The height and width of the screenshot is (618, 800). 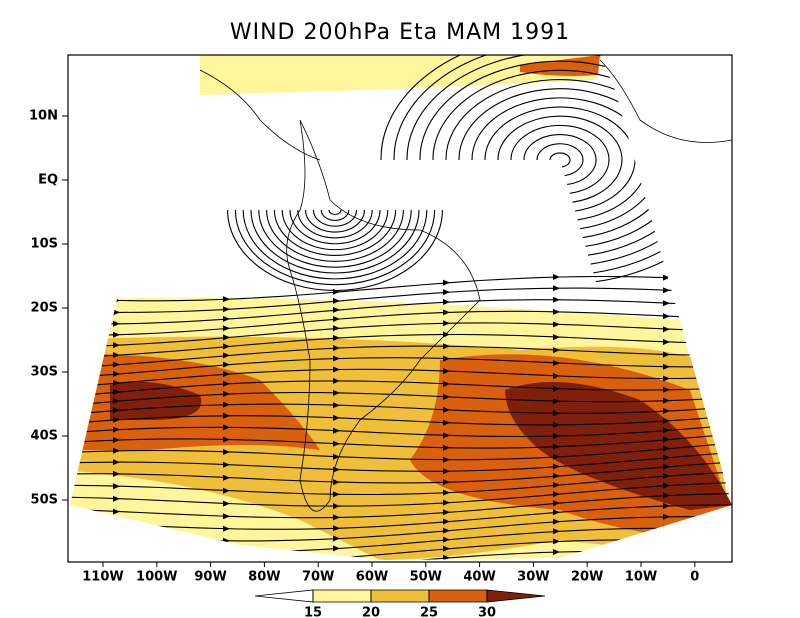 I want to click on lon-label: 40W, so click(x=479, y=577).